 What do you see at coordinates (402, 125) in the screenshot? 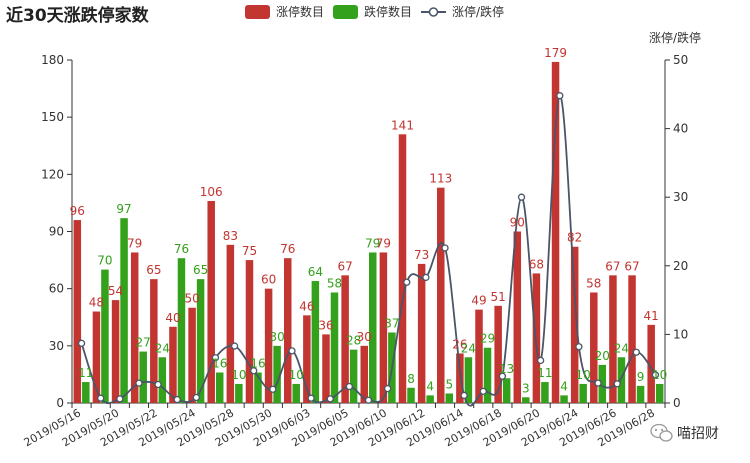
I see `data-label-up: 141` at bounding box center [402, 125].